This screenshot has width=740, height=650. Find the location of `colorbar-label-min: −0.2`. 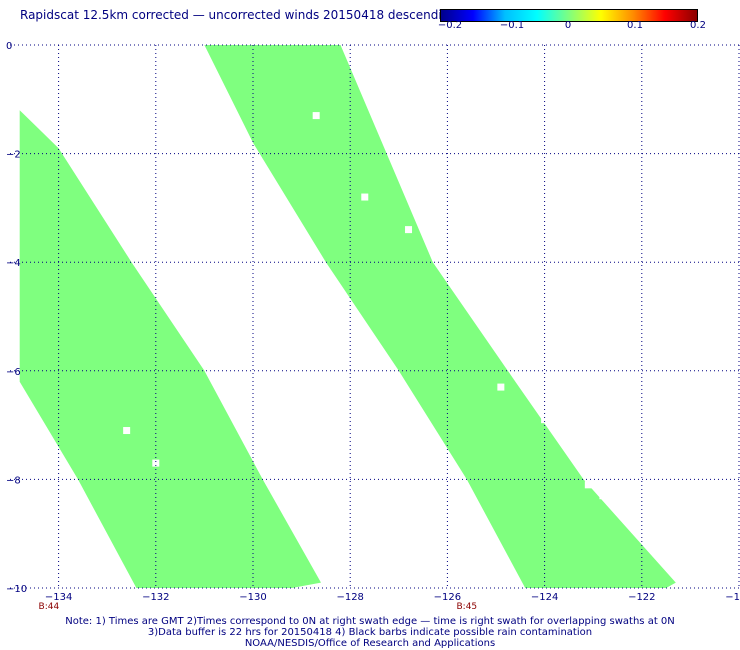

colorbar-label-min: −0.2 is located at coordinates (450, 25).